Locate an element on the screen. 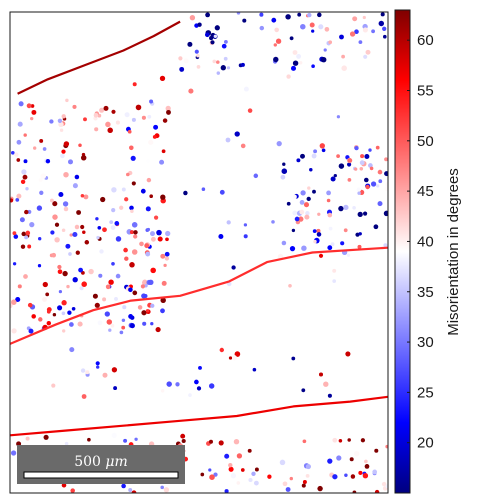 Image resolution: width=492 pixels, height=504 pixels. colorbar-gradient is located at coordinates (402, 251).